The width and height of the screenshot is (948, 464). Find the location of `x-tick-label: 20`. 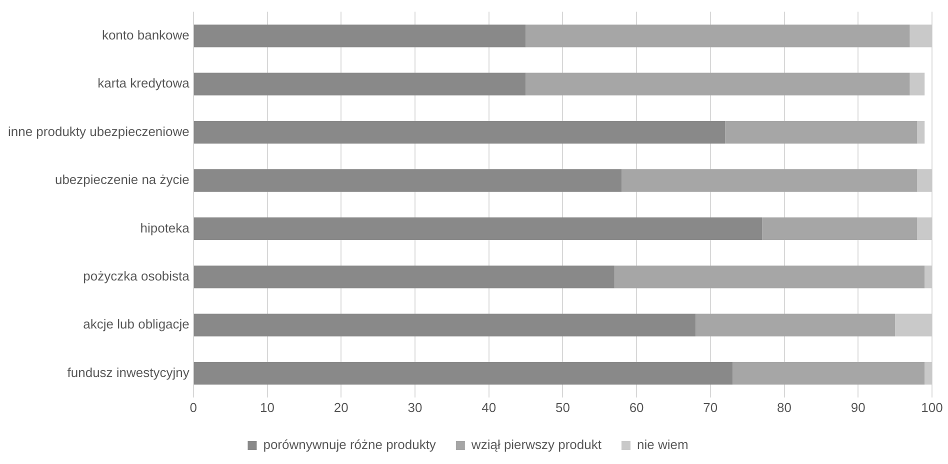

x-tick-label: 20 is located at coordinates (341, 407).